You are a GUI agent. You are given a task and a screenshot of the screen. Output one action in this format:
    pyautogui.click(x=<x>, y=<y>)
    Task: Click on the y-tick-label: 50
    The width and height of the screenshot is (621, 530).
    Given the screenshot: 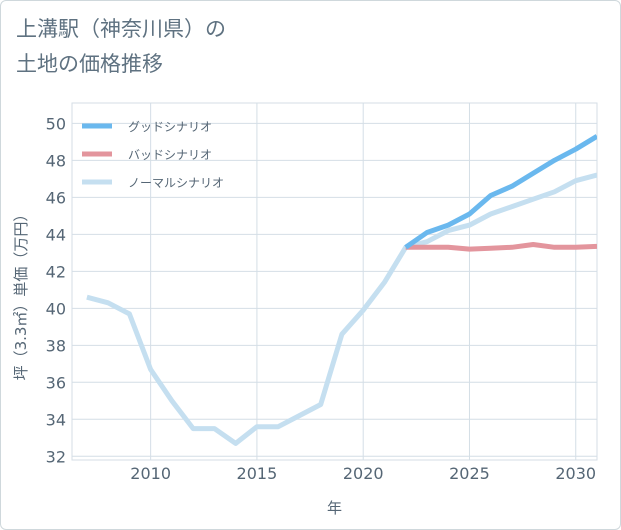 What is the action you would take?
    pyautogui.click(x=56, y=123)
    